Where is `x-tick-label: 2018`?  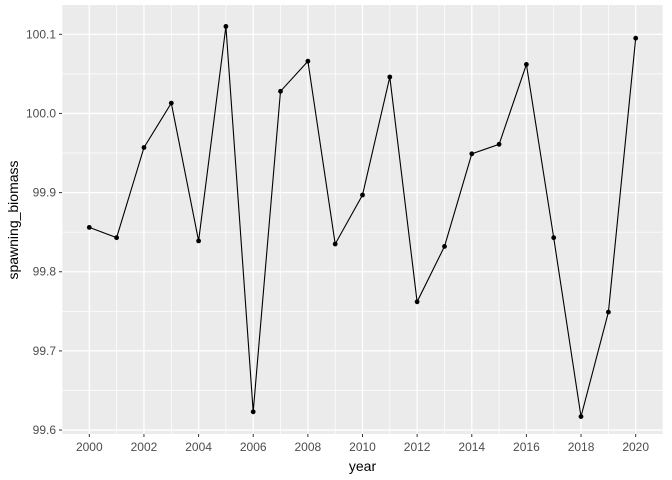
x-tick-label: 2018 is located at coordinates (581, 447).